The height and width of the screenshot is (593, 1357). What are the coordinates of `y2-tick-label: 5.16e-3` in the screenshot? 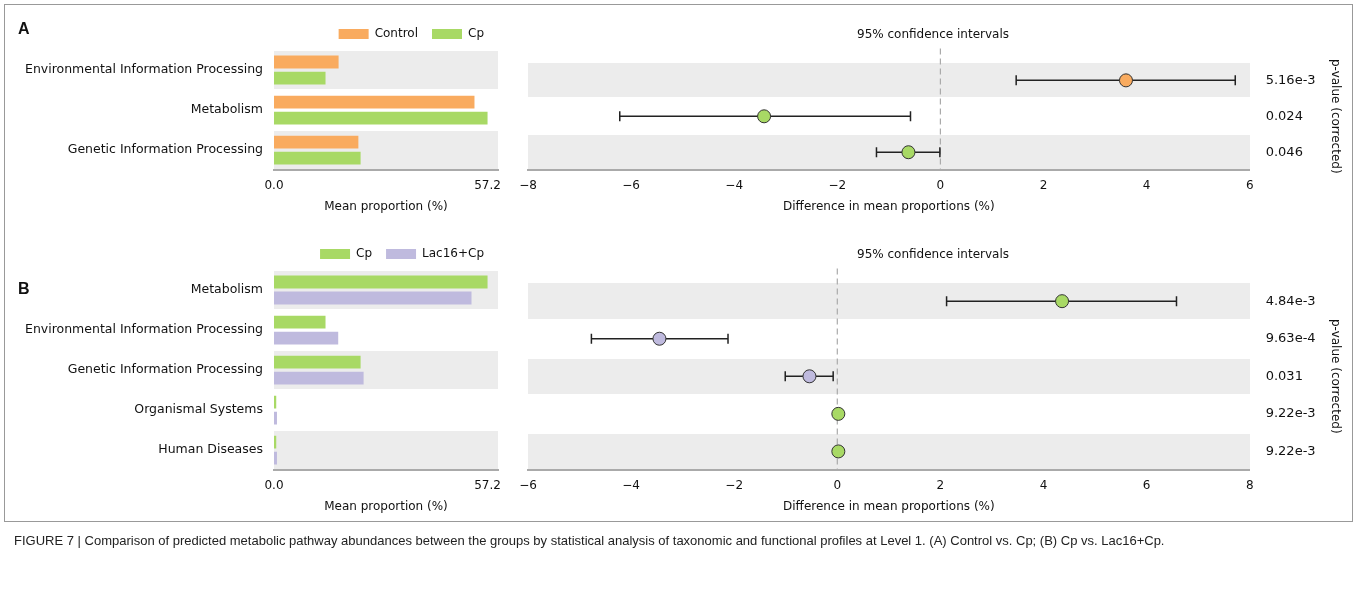 It's located at (1290, 79).